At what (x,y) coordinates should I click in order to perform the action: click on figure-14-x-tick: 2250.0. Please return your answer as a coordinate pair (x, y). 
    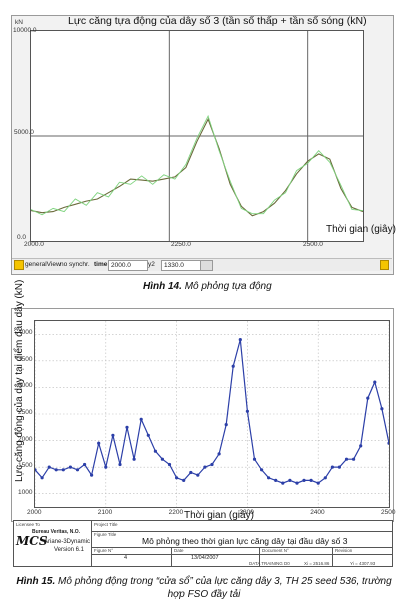
    Looking at the image, I should click on (181, 244).